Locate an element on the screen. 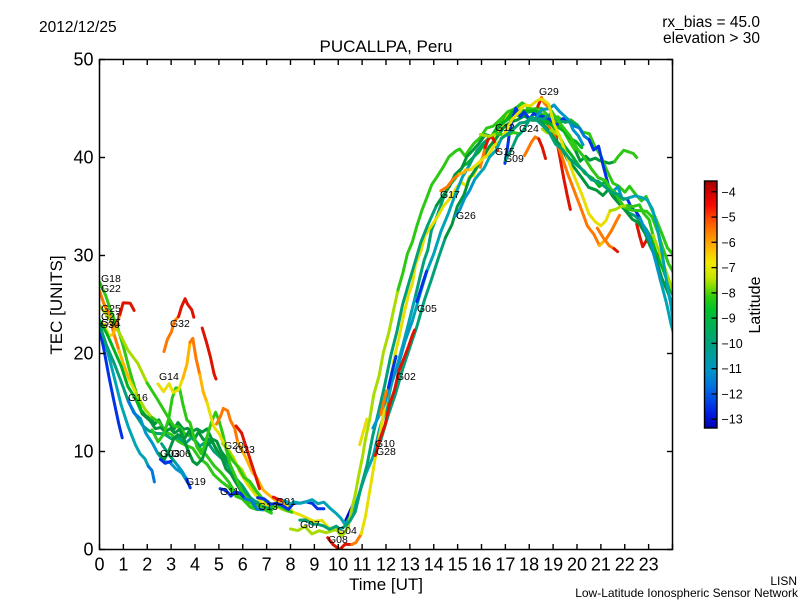 Image resolution: width=800 pixels, height=600 pixels. svg-text: G15 is located at coordinates (505, 152).